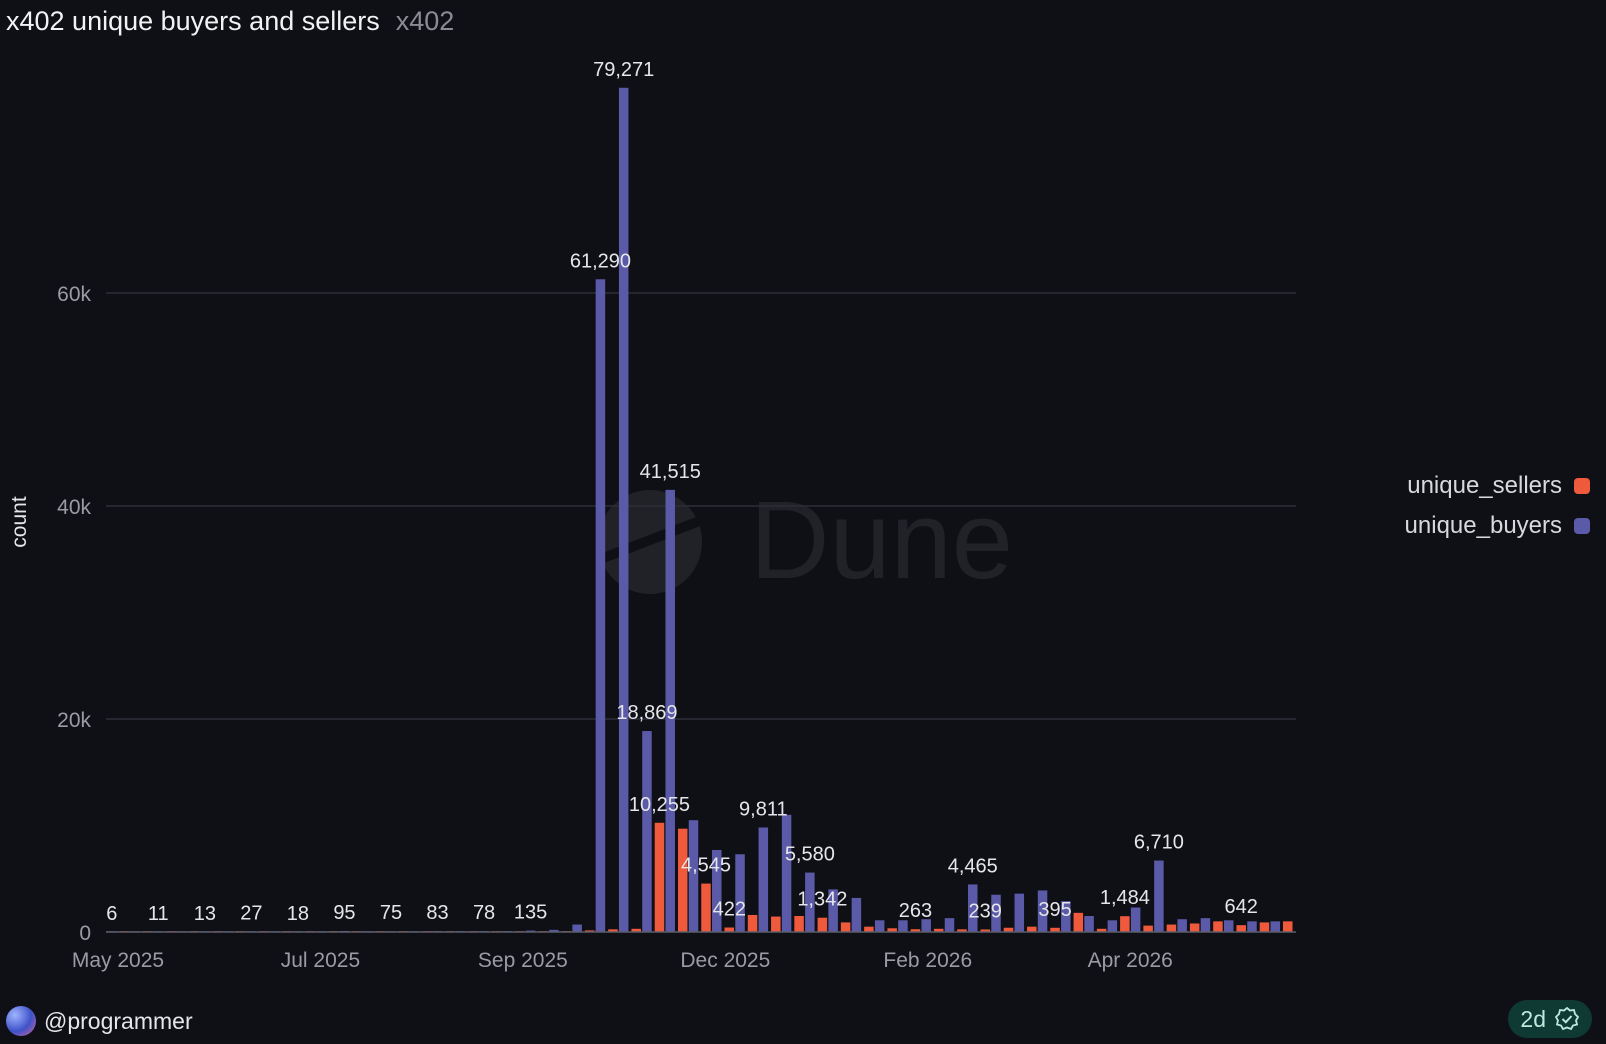 Image resolution: width=1606 pixels, height=1044 pixels. I want to click on y-tick-label: 60k, so click(74, 294).